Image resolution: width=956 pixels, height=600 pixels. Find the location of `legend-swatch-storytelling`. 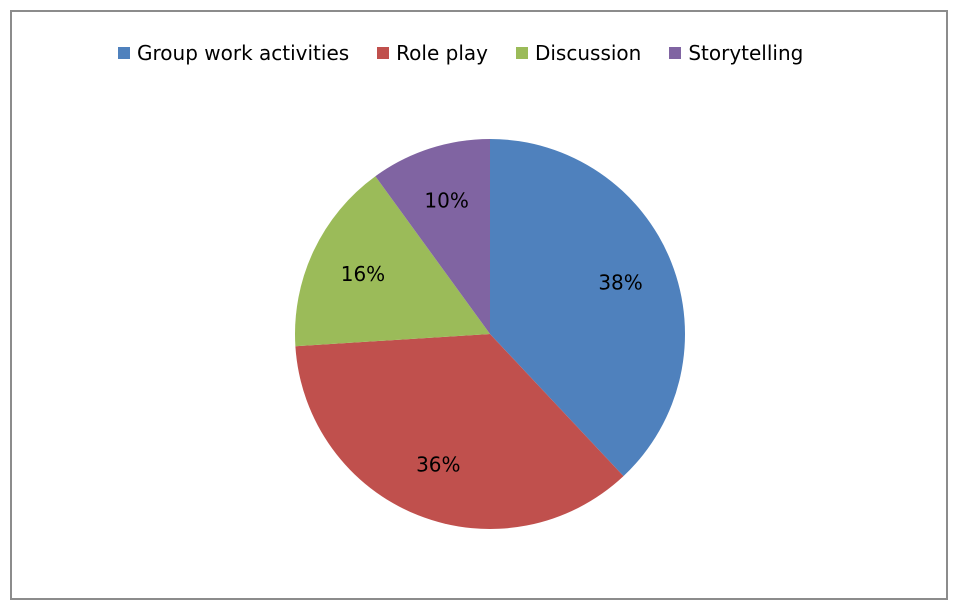

legend-swatch-storytelling is located at coordinates (675, 53).